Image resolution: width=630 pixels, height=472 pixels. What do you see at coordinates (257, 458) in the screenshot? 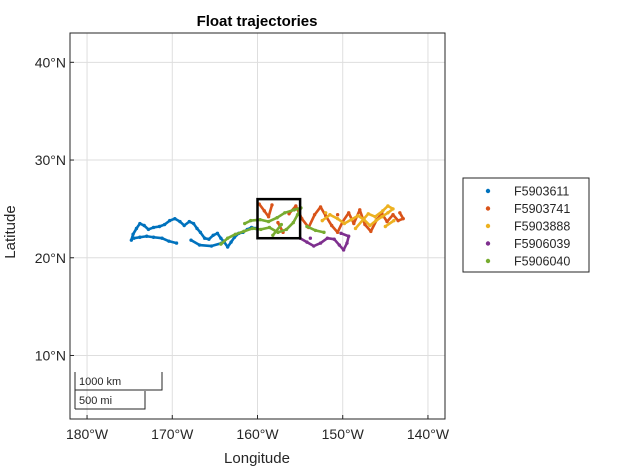
I see `x-axis-label: Longitude` at bounding box center [257, 458].